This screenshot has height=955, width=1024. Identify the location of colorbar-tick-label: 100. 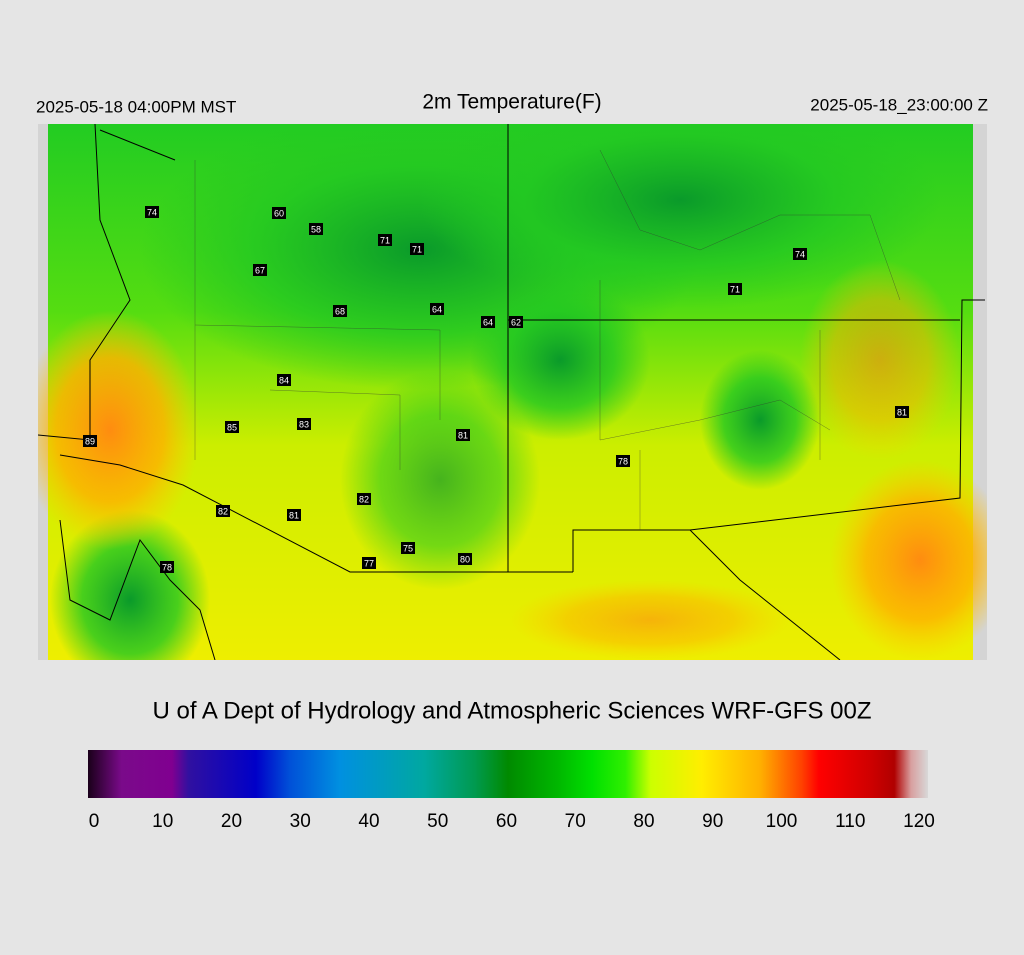
(782, 821).